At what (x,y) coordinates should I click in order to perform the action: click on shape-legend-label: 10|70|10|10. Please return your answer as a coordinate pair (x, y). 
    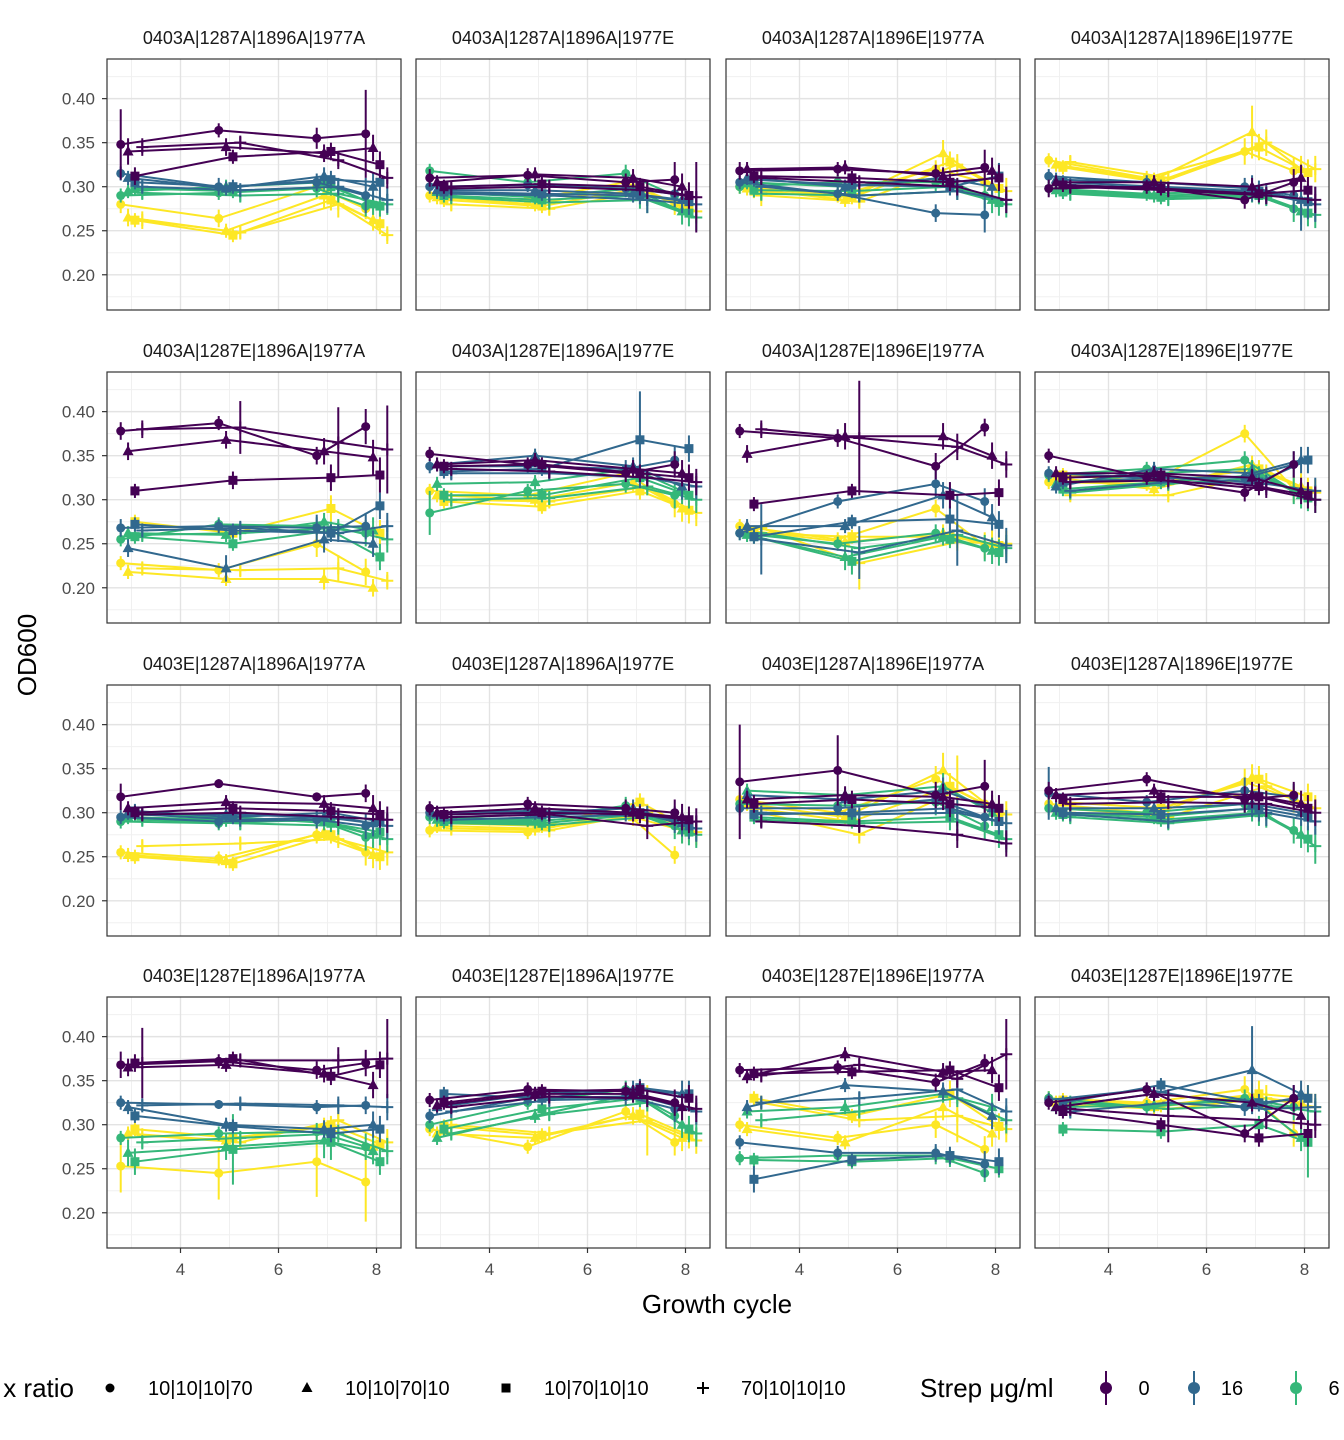
    Looking at the image, I should click on (596, 1389).